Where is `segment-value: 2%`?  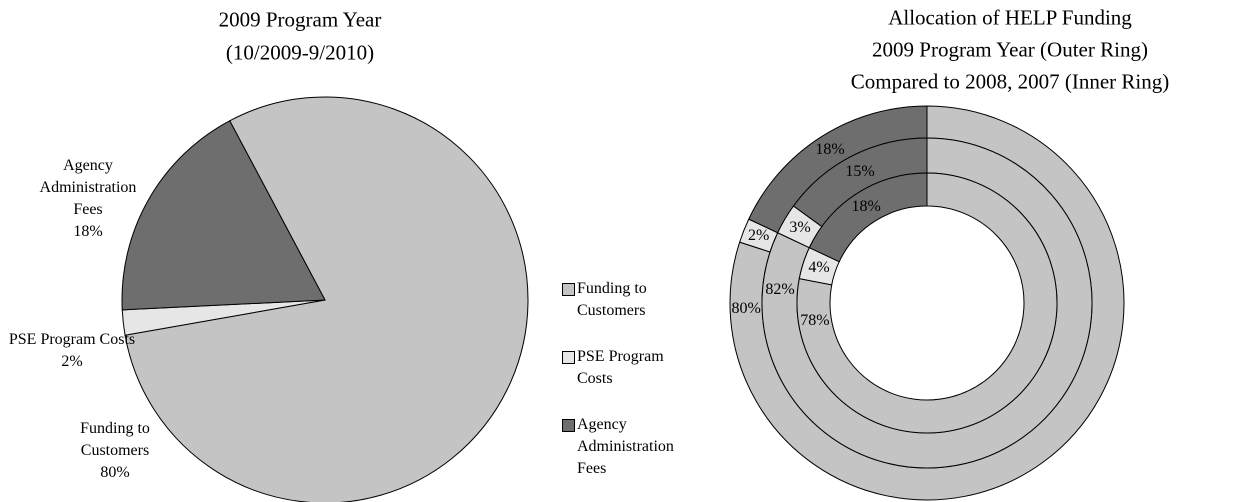 segment-value: 2% is located at coordinates (759, 236).